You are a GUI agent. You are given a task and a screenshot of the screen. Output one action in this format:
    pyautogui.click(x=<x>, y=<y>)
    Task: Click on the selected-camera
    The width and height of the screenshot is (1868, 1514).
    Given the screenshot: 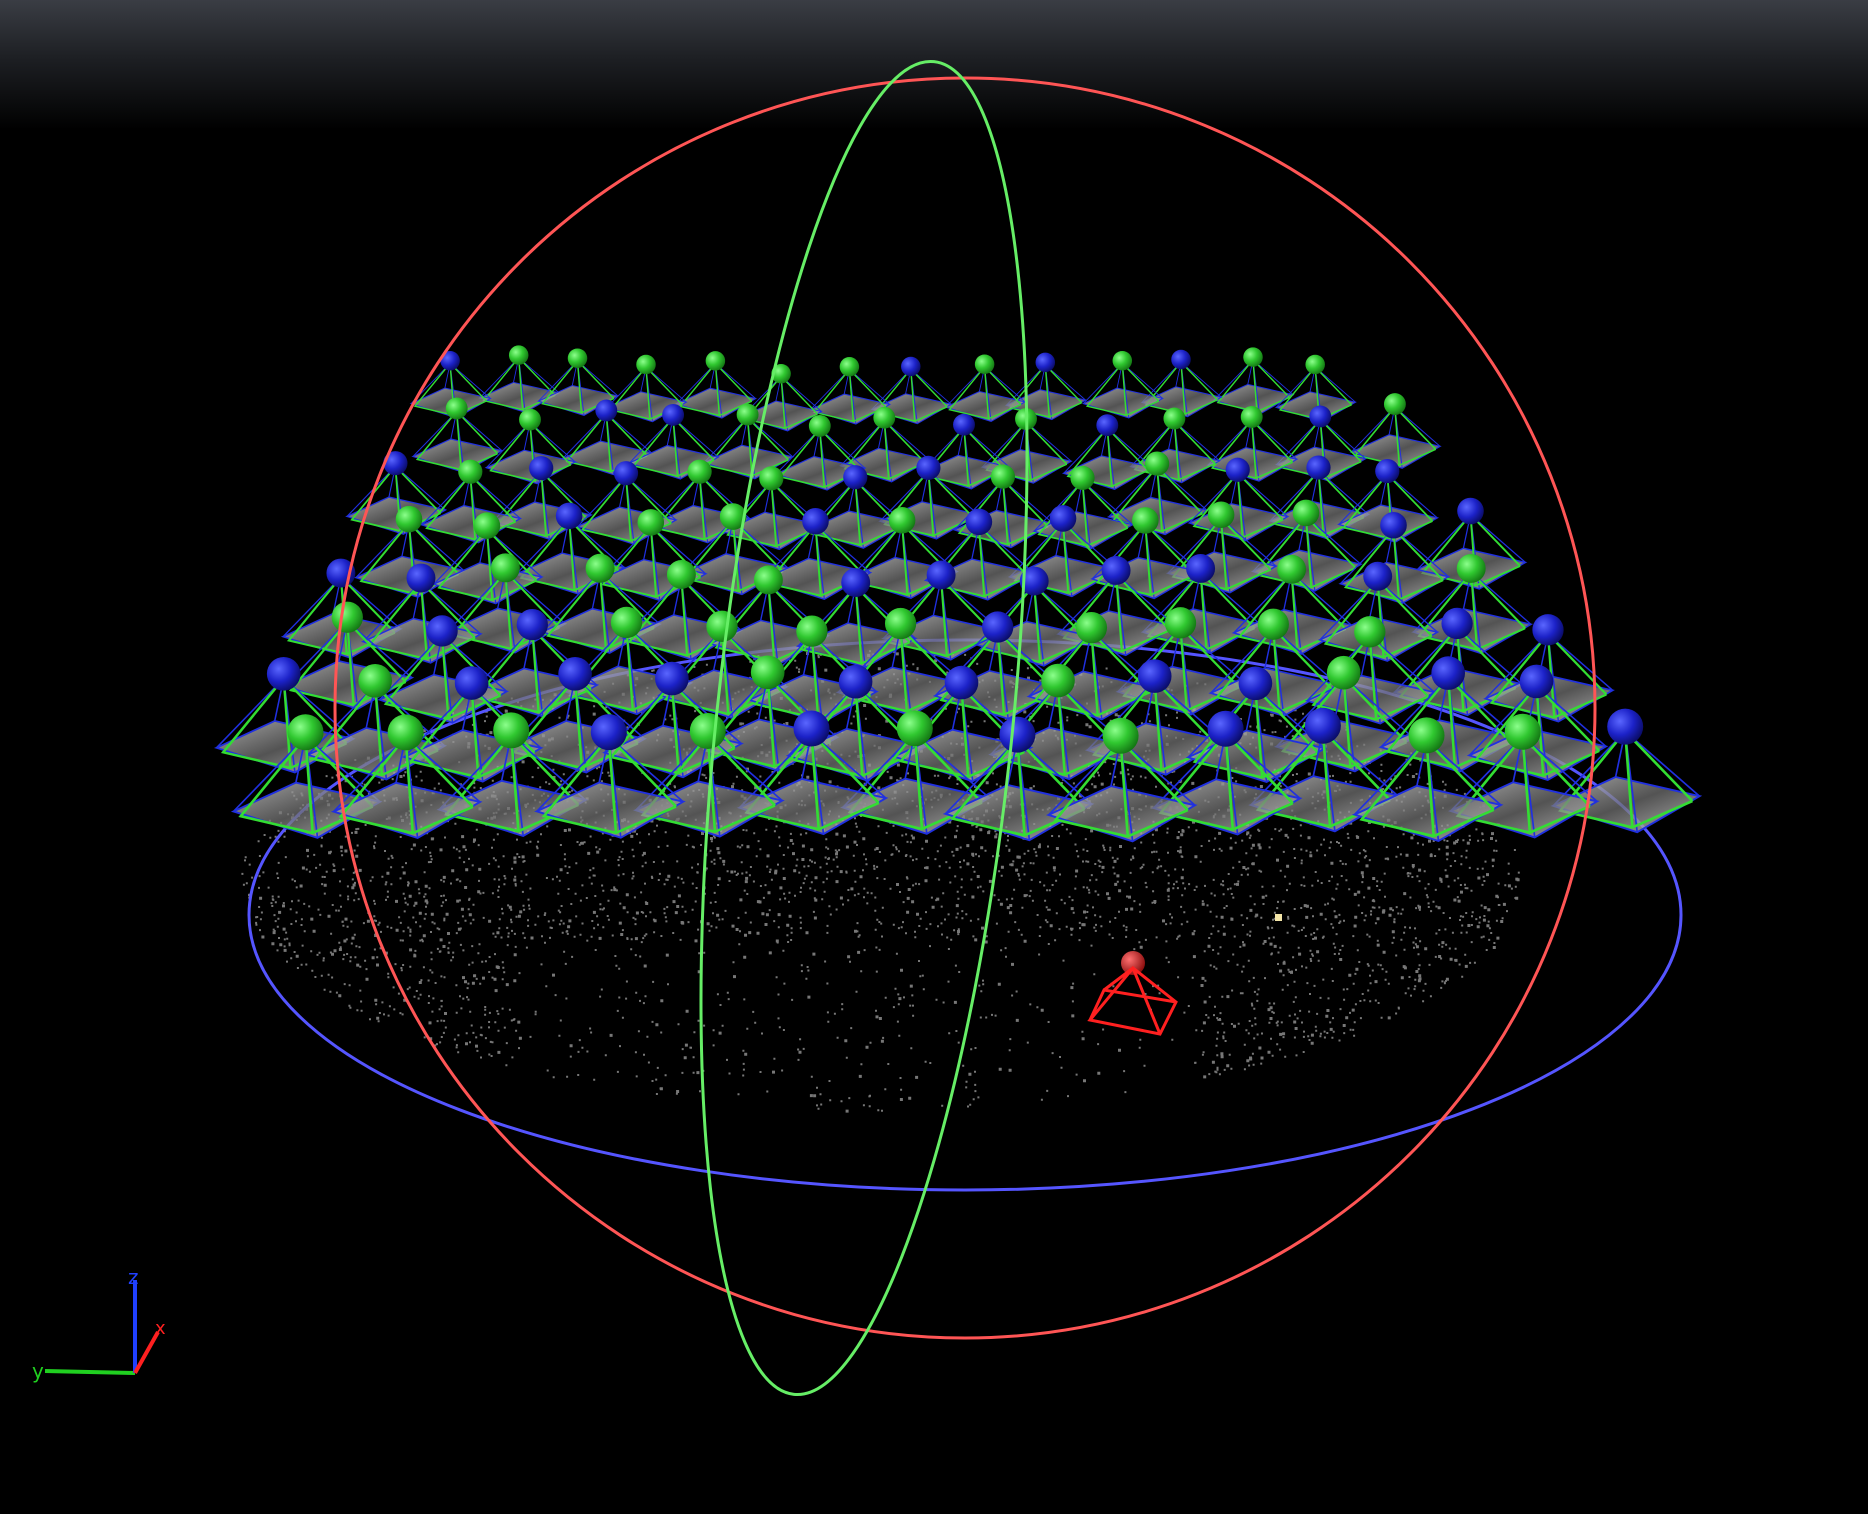 What is the action you would take?
    pyautogui.click(x=1132, y=993)
    